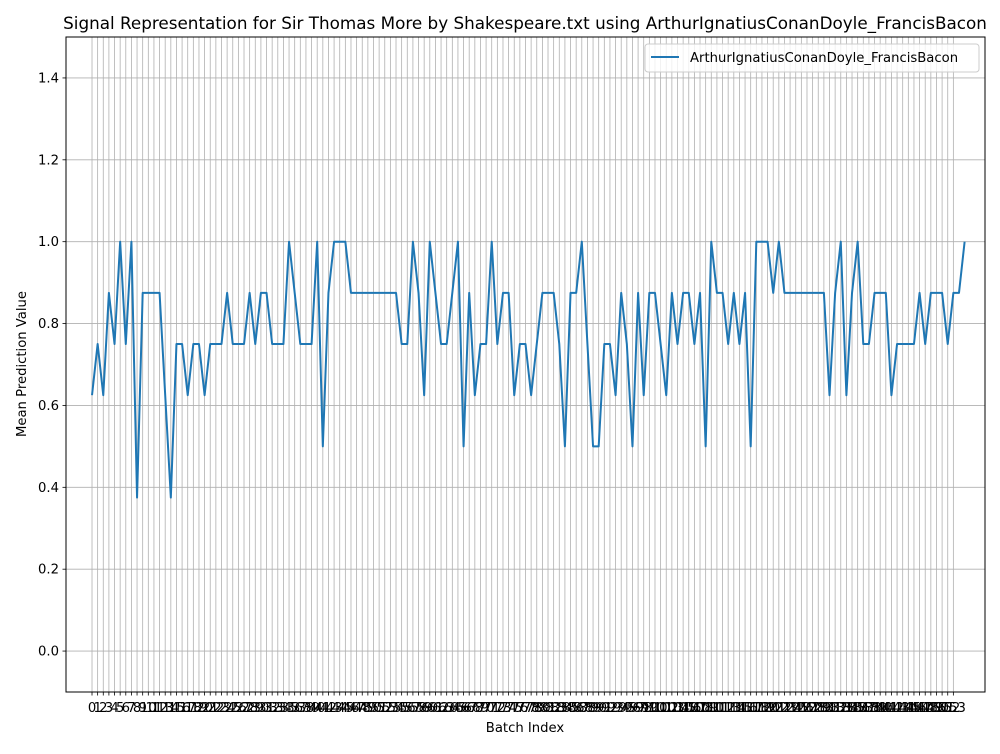 This screenshot has width=1000, height=754. I want to click on x-tick-label: 43, so click(334, 708).